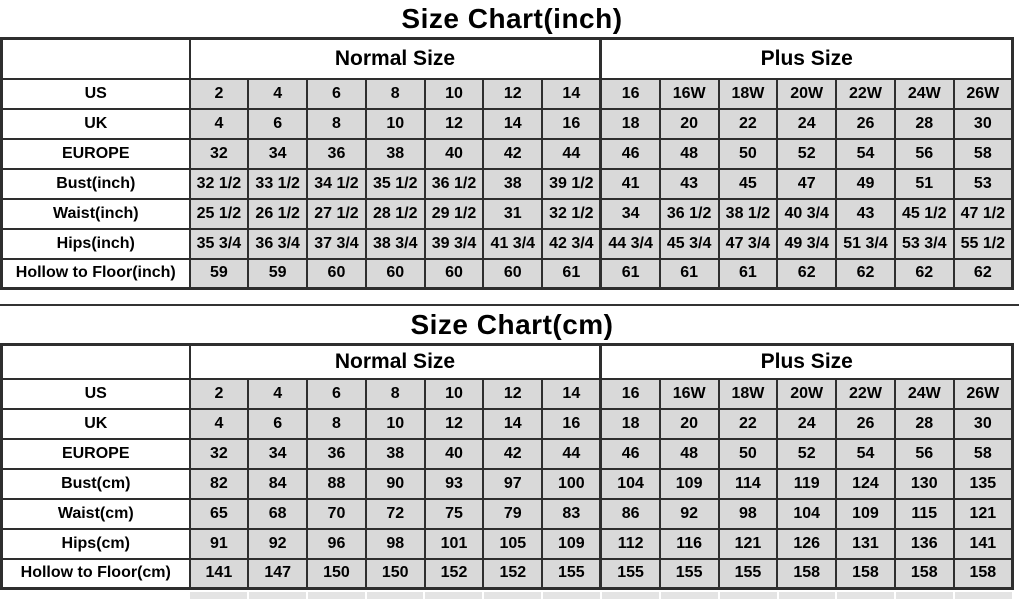 Image resolution: width=1024 pixels, height=600 pixels. I want to click on size-value-cell: 98, so click(395, 543).